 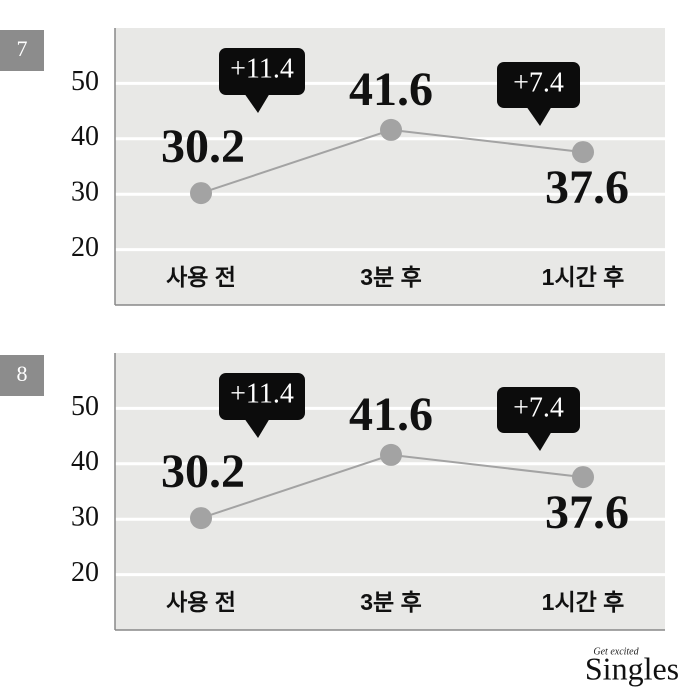 What do you see at coordinates (632, 668) in the screenshot?
I see `brand: Singles` at bounding box center [632, 668].